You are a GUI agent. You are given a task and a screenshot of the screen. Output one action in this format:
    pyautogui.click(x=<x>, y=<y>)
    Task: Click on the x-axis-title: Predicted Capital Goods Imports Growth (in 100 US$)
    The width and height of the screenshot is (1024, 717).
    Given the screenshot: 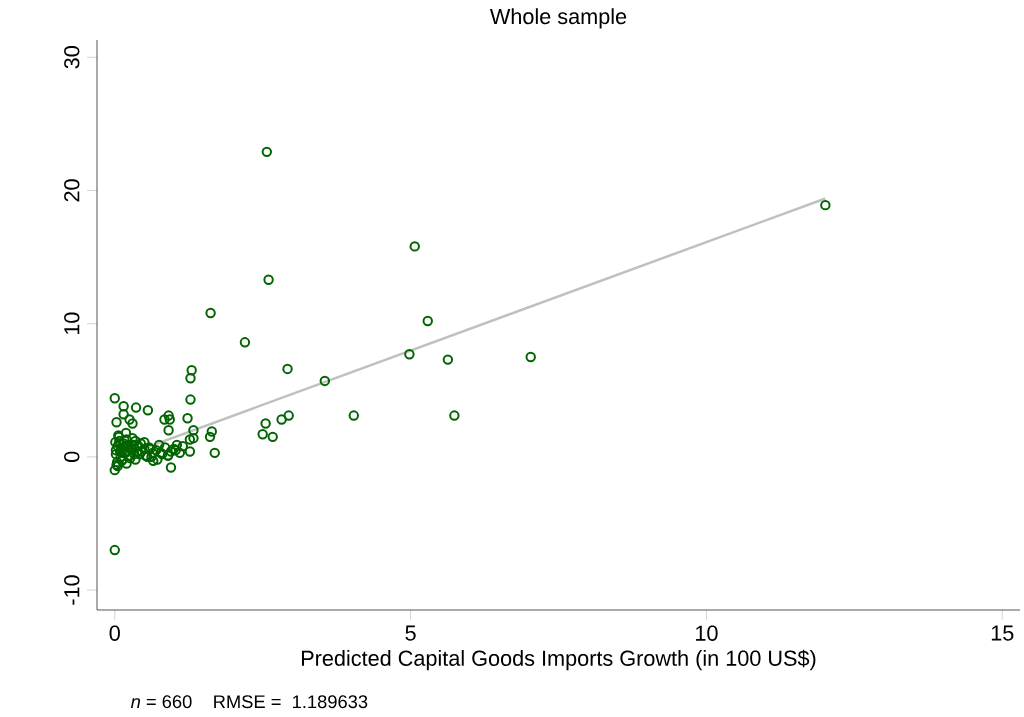 What is the action you would take?
    pyautogui.click(x=558, y=660)
    